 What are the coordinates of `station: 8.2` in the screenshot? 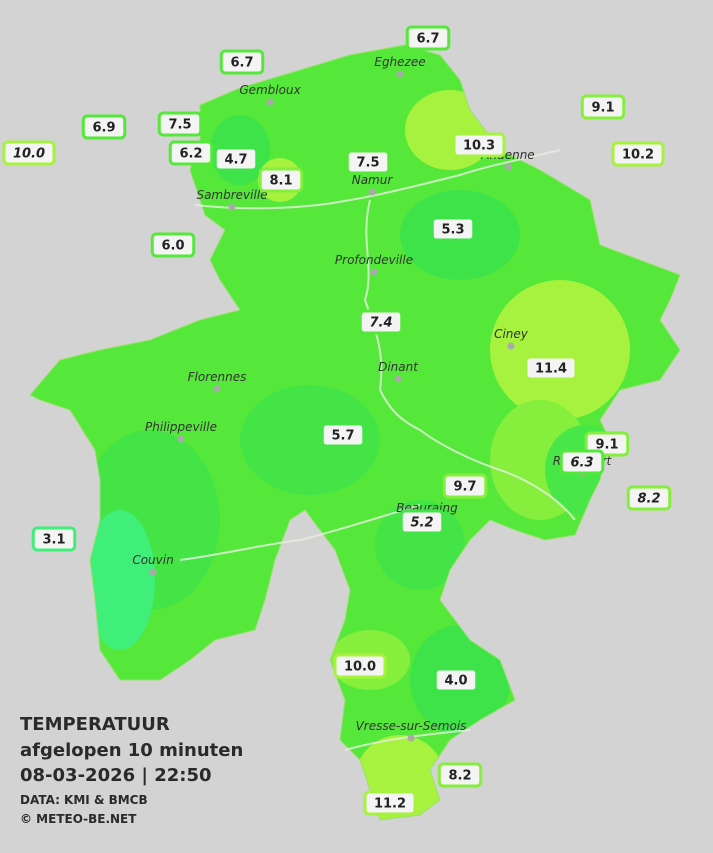 It's located at (460, 775).